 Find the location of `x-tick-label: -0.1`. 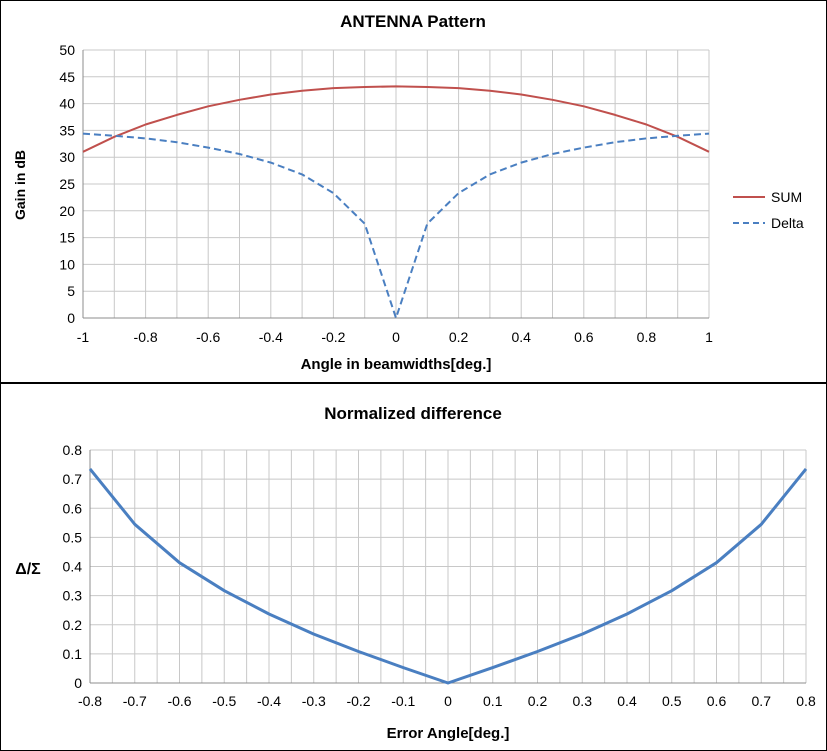

x-tick-label: -0.1 is located at coordinates (403, 701).